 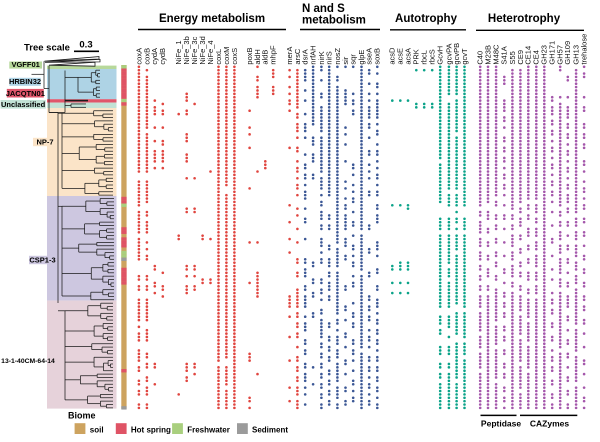 What do you see at coordinates (392, 56) in the screenshot?
I see `svg-text: acsD` at bounding box center [392, 56].